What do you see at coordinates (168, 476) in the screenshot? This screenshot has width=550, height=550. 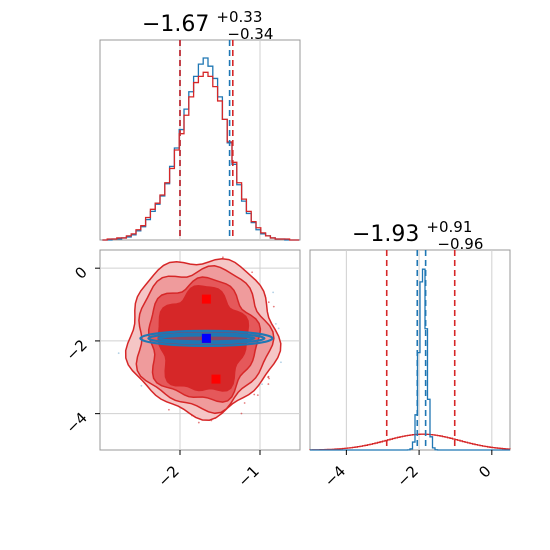 I see `joint-x-tick-label: −2` at bounding box center [168, 476].